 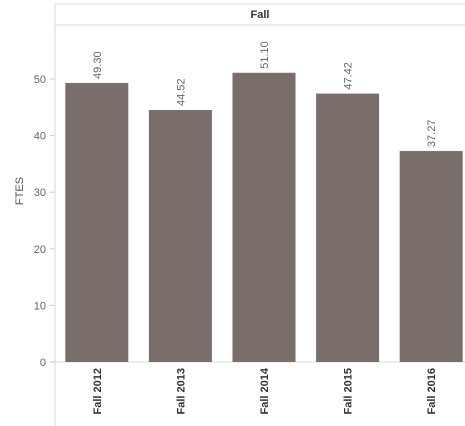 I want to click on x-category-label: Fall 2015, so click(x=349, y=391).